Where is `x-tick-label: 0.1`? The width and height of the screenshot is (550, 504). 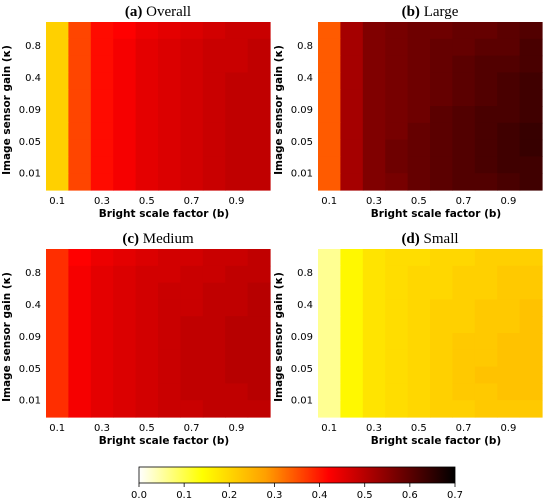 x-tick-label: 0.1 is located at coordinates (329, 201).